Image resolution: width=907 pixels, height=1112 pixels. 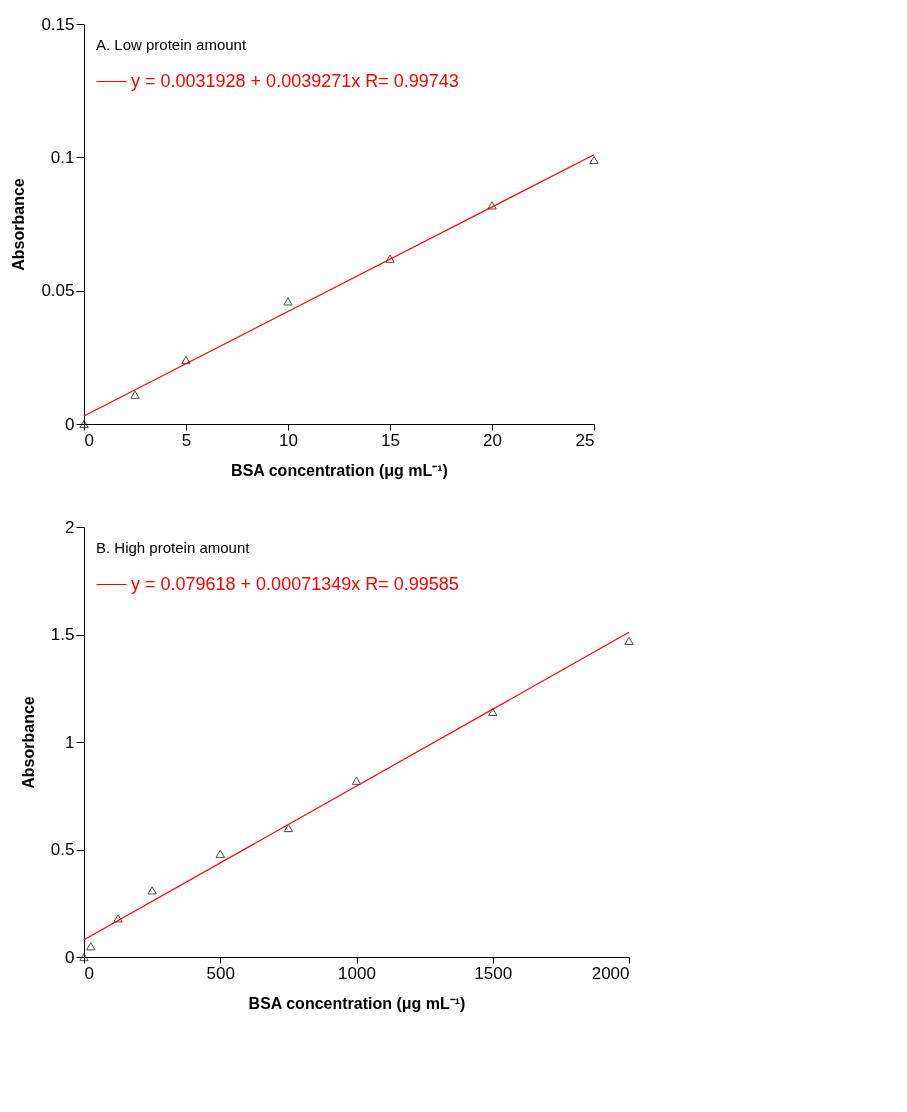 I want to click on legend-label: y = 0.079618 + 0.00071349x R= 0.99585, so click(x=295, y=583).